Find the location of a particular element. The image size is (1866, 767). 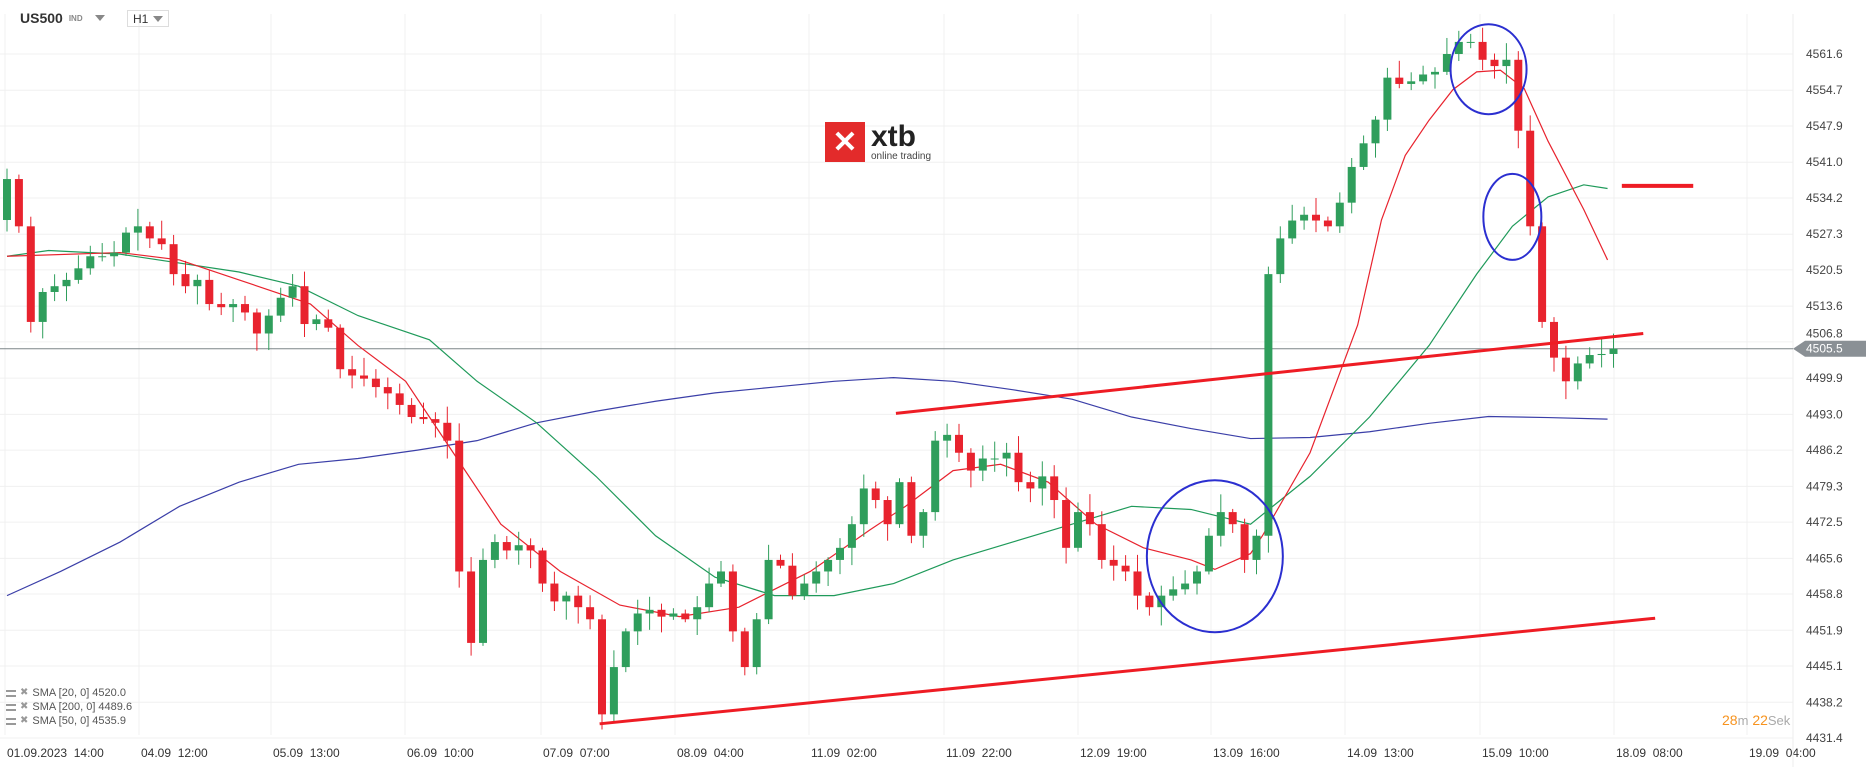

highlight-circle is located at coordinates (1512, 216).